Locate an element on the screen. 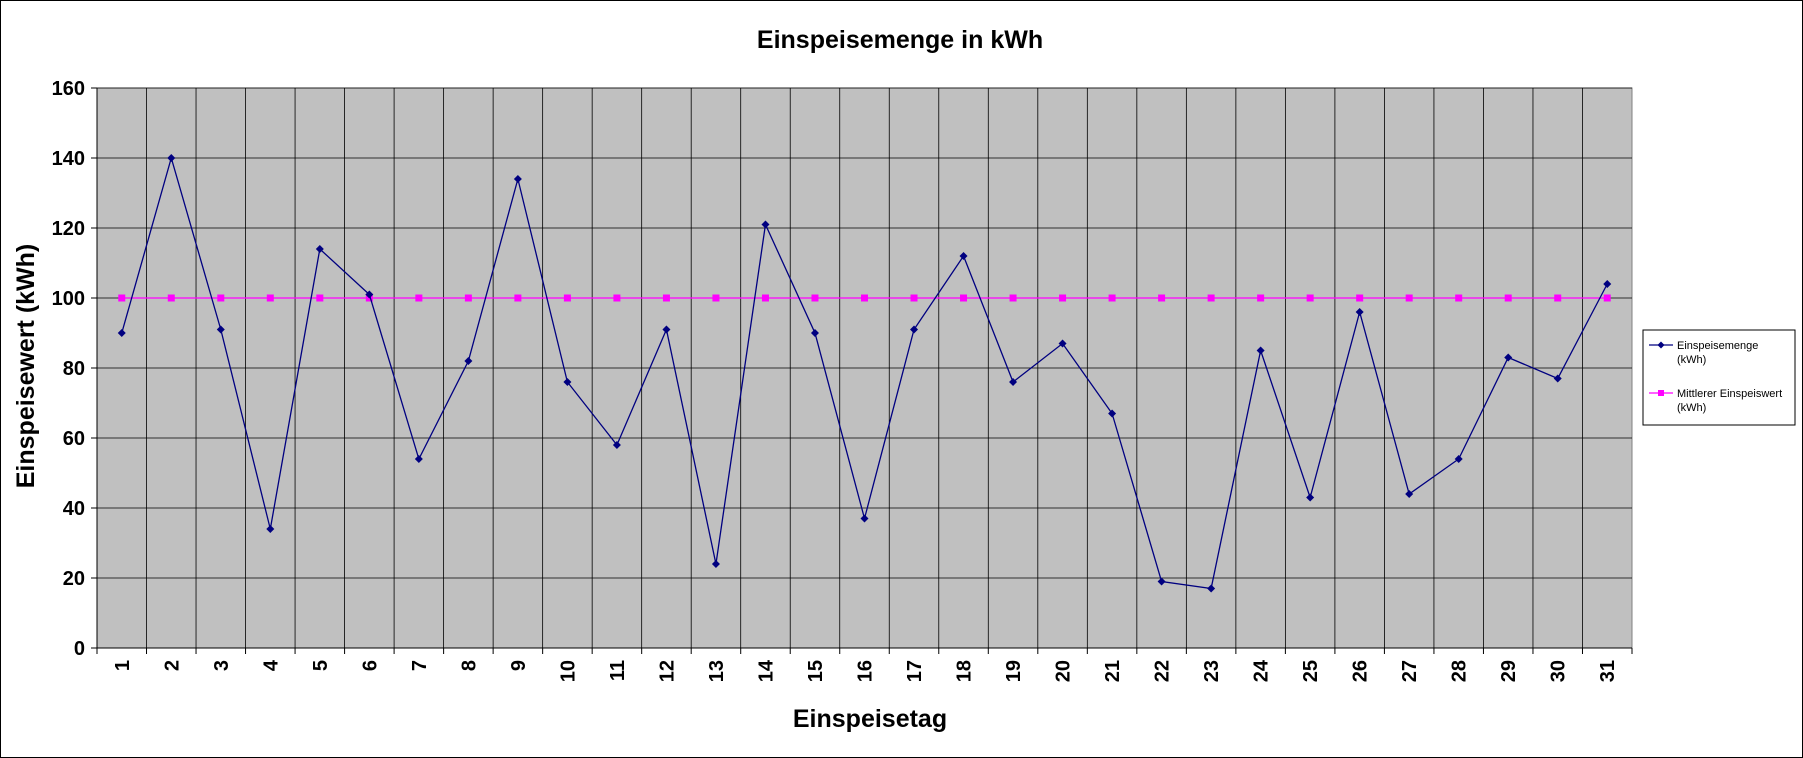 The width and height of the screenshot is (1803, 758). y-tick-label: 0 is located at coordinates (79, 649).